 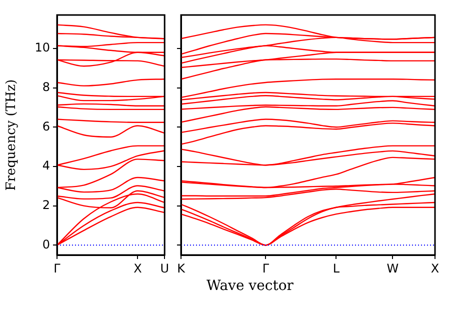 I want to click on x-tick-label: L, so click(x=336, y=268).